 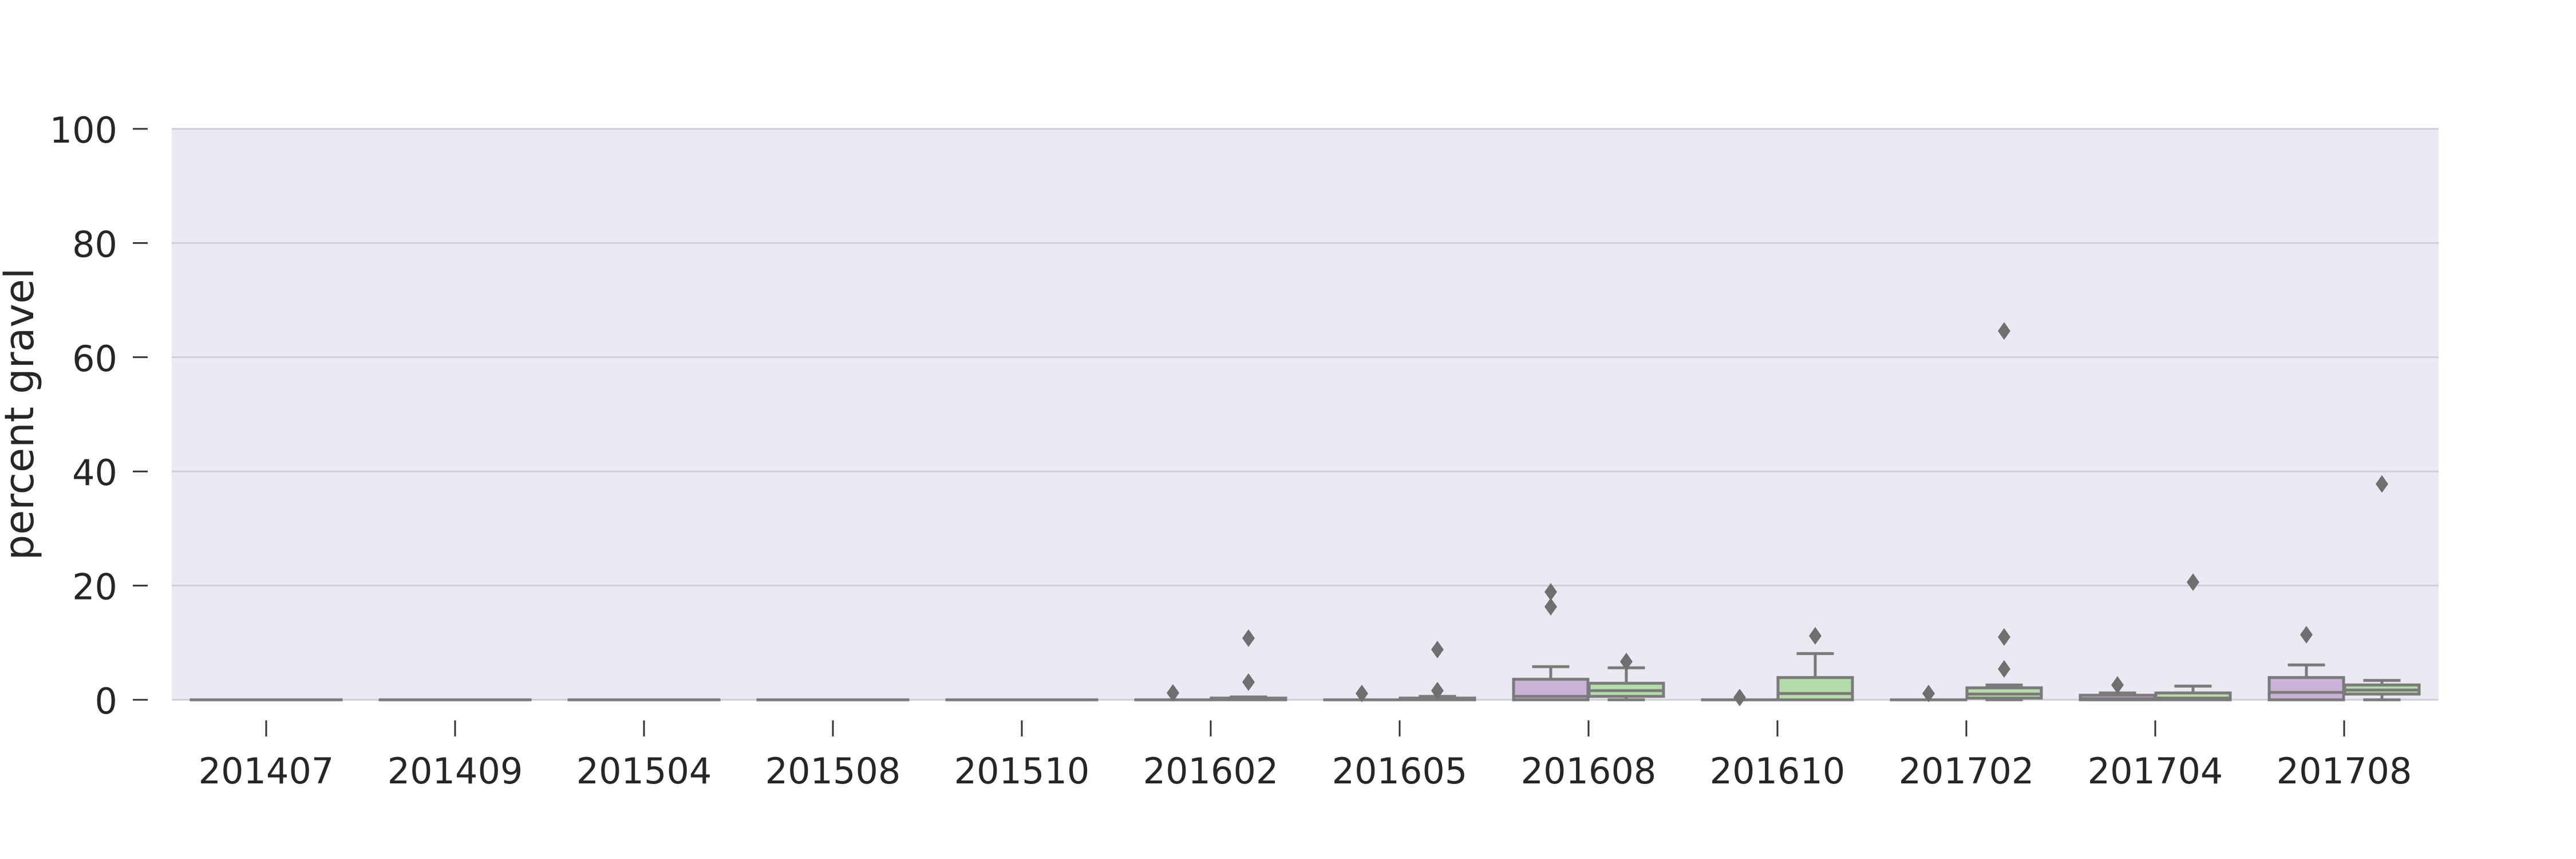 What do you see at coordinates (21, 414) in the screenshot?
I see `y-axis-label: percent gravel` at bounding box center [21, 414].